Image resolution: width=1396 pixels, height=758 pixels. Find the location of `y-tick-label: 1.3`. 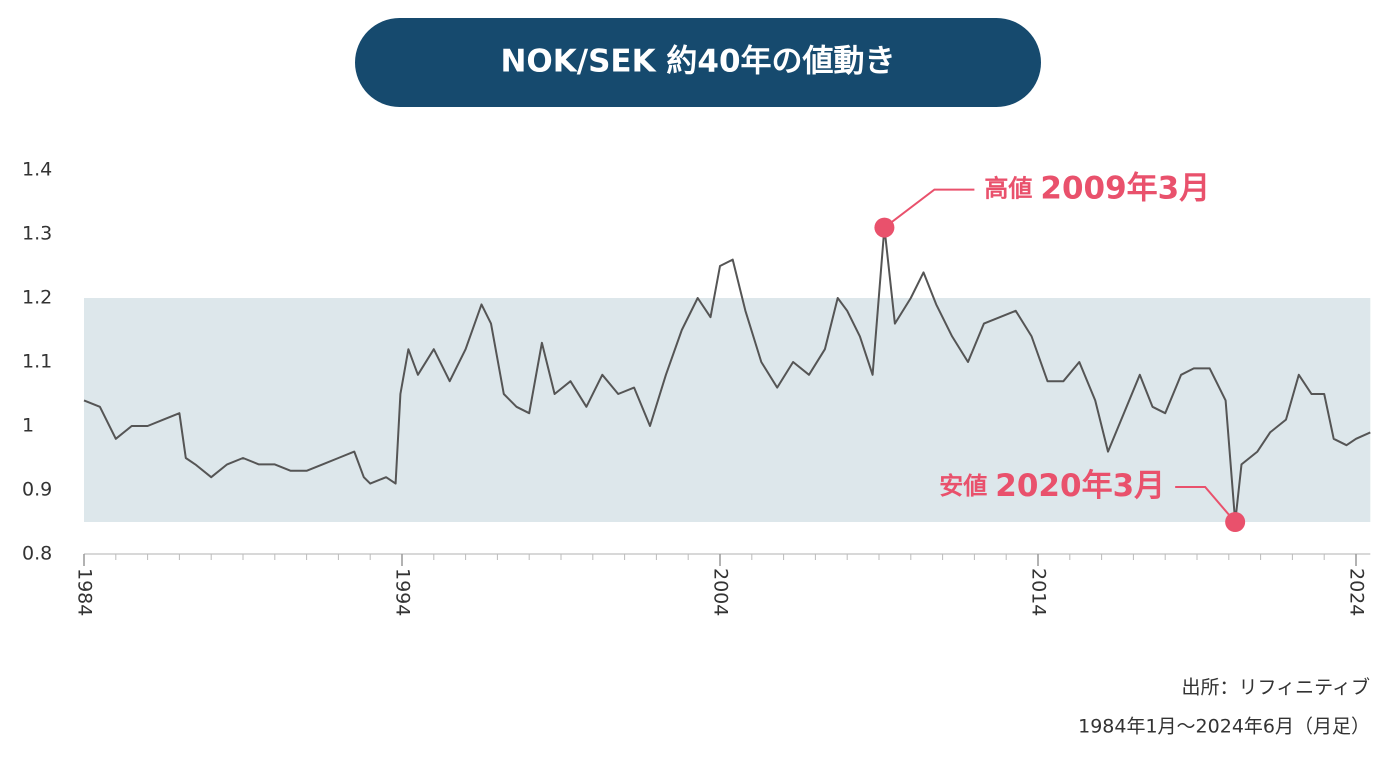

y-tick-label: 1.3 is located at coordinates (37, 234).